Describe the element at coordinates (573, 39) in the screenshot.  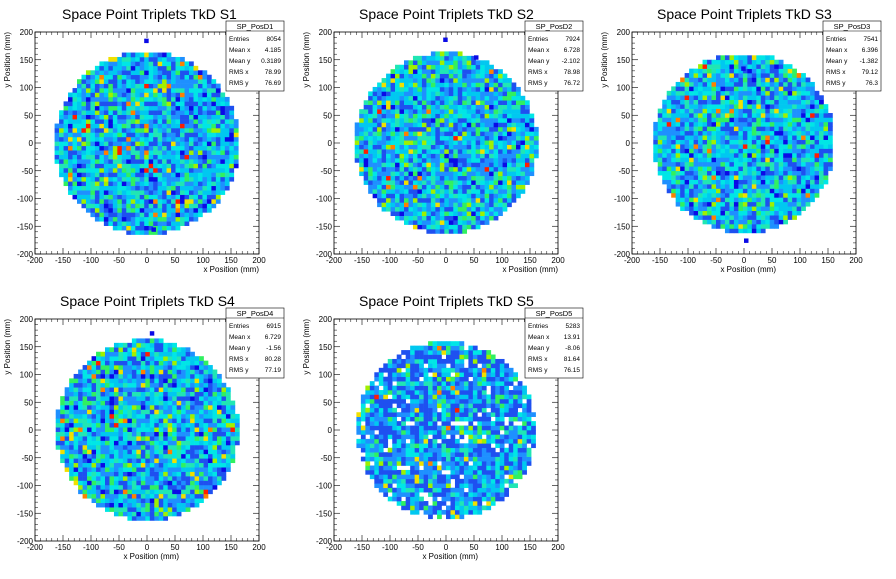
I see `stats-value-entries: 7924` at that location.